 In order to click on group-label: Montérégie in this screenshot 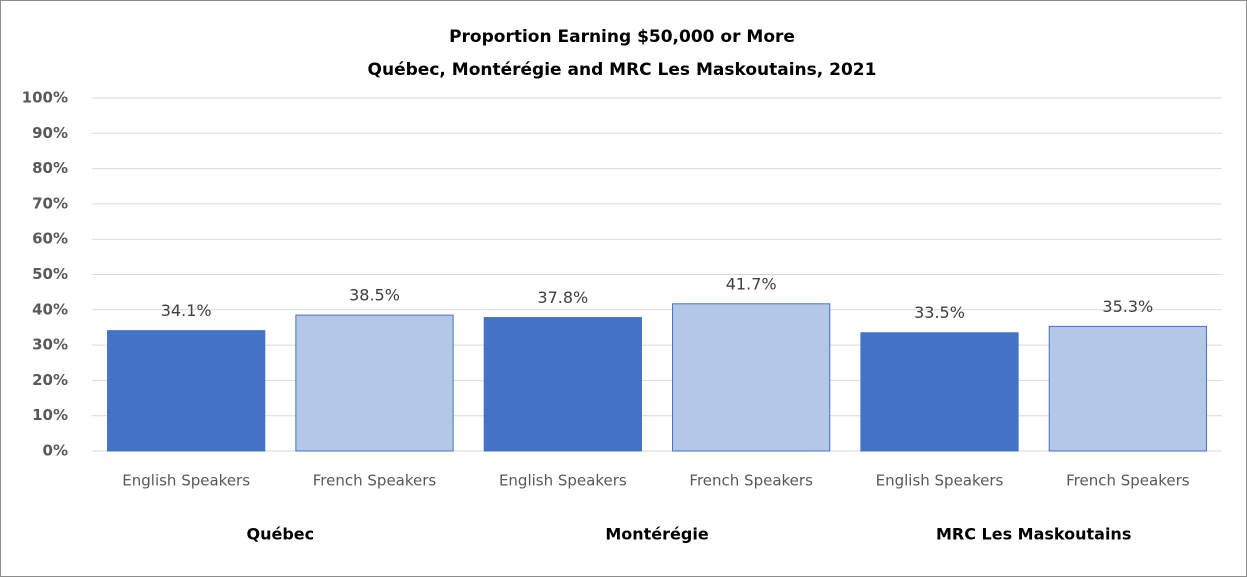, I will do `click(656, 534)`.